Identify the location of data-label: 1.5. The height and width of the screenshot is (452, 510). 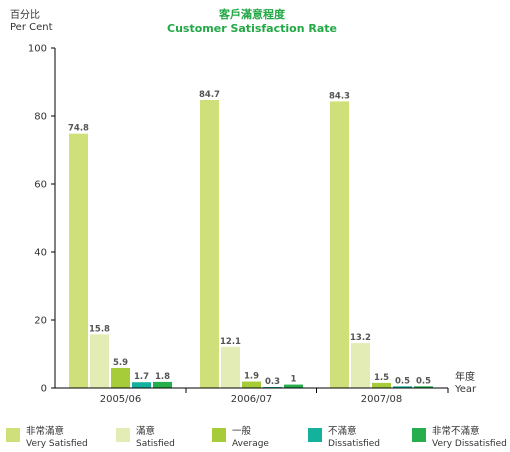
(381, 378).